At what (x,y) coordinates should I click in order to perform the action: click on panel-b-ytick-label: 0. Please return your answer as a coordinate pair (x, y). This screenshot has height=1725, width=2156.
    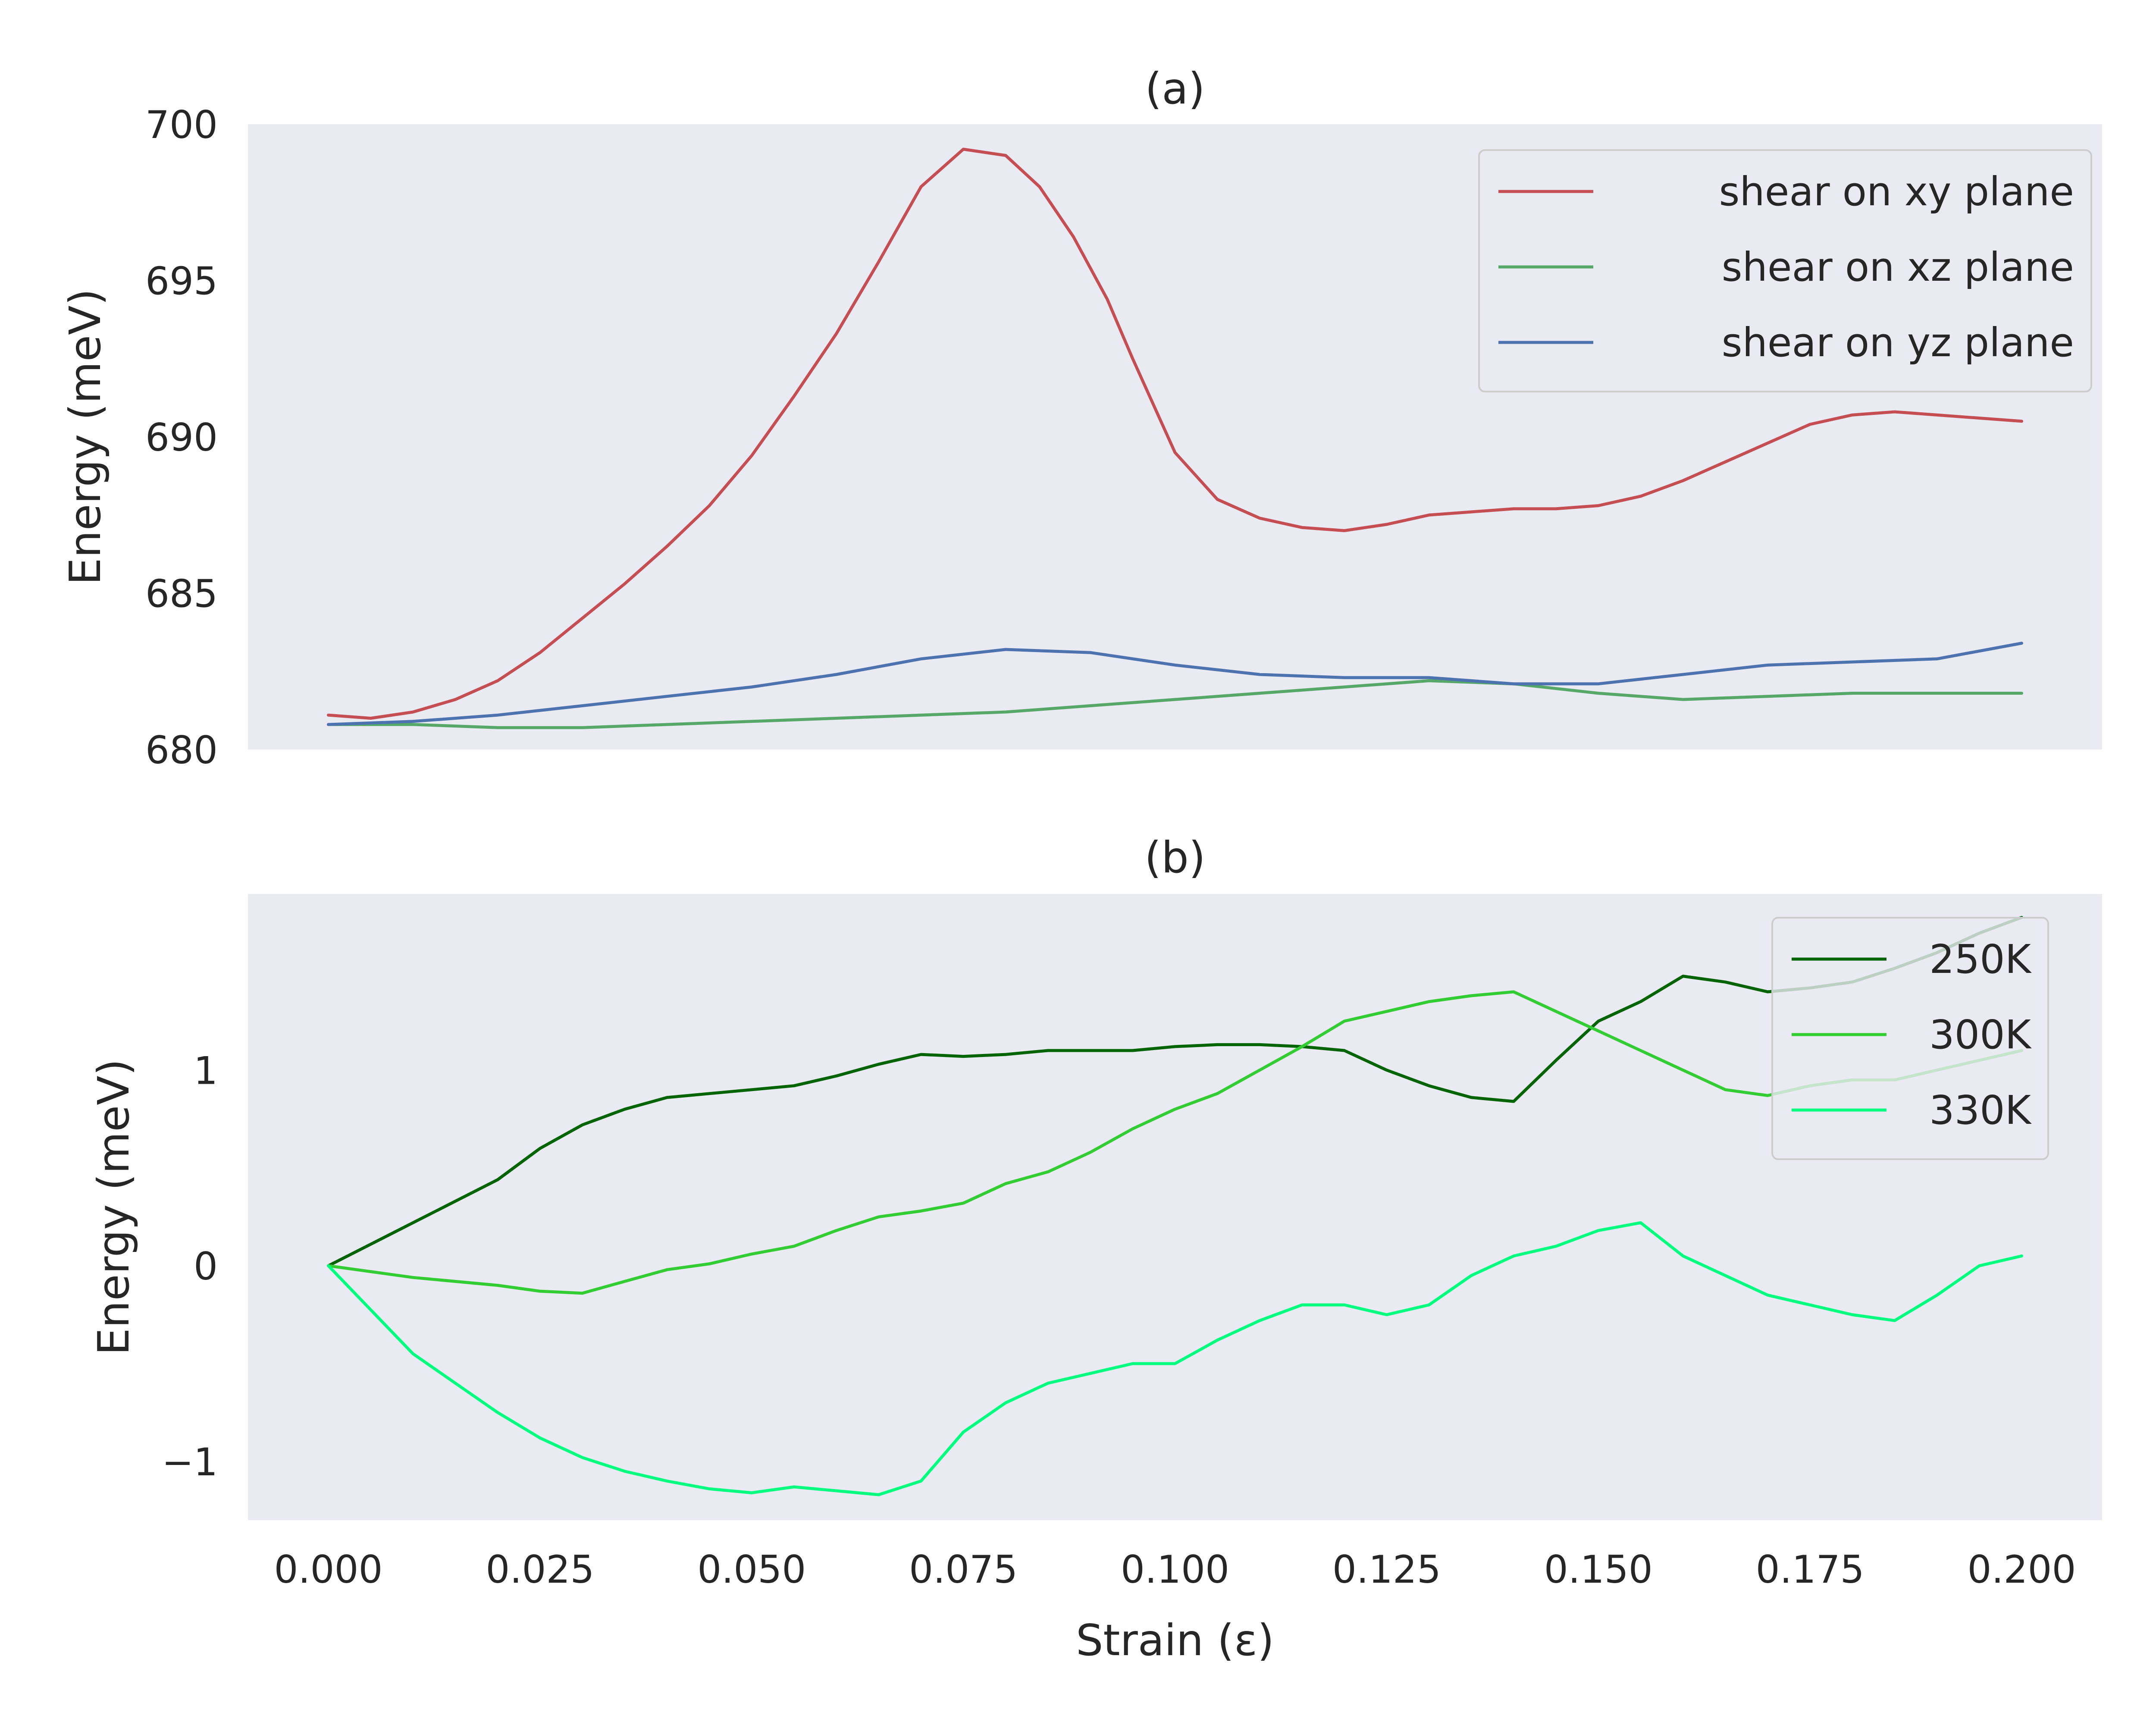
    Looking at the image, I should click on (206, 1266).